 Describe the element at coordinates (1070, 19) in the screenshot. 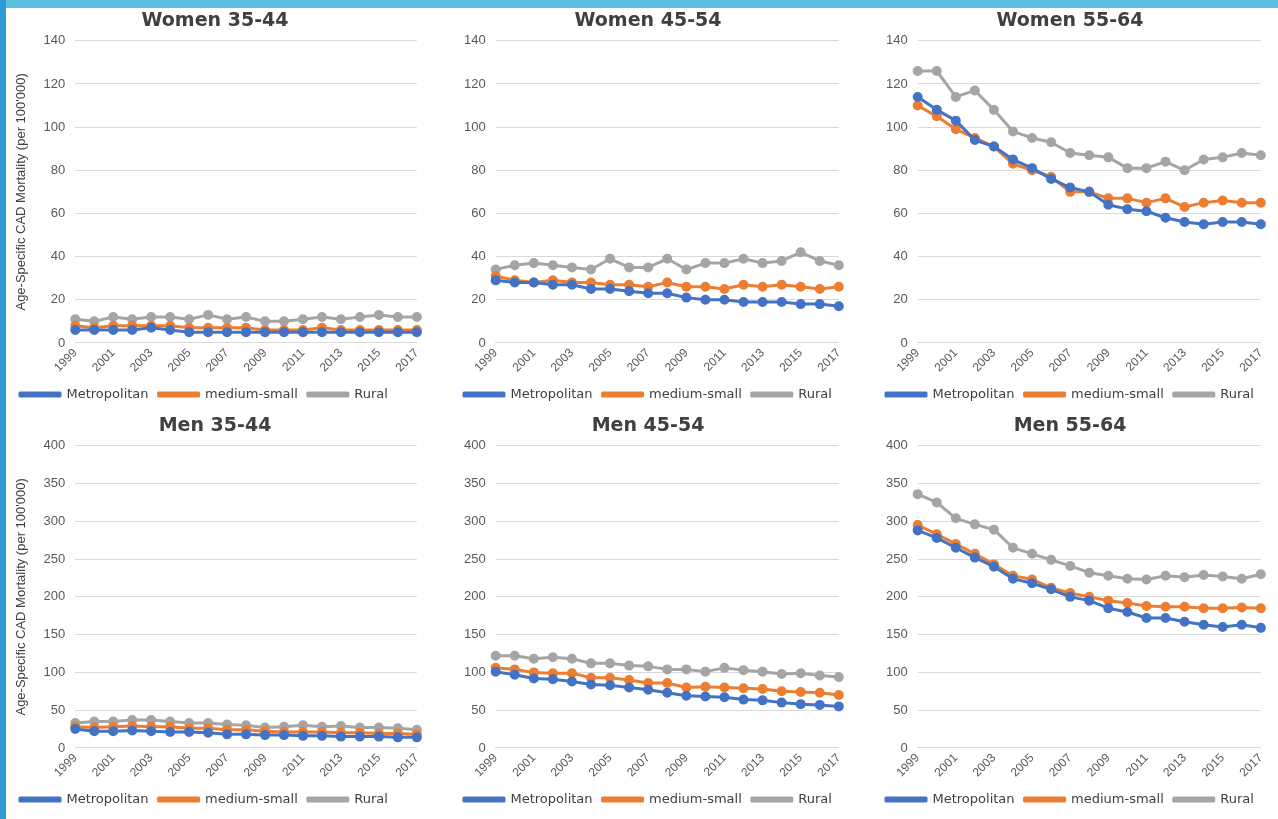

I see `chart-title: Women 55-64` at that location.